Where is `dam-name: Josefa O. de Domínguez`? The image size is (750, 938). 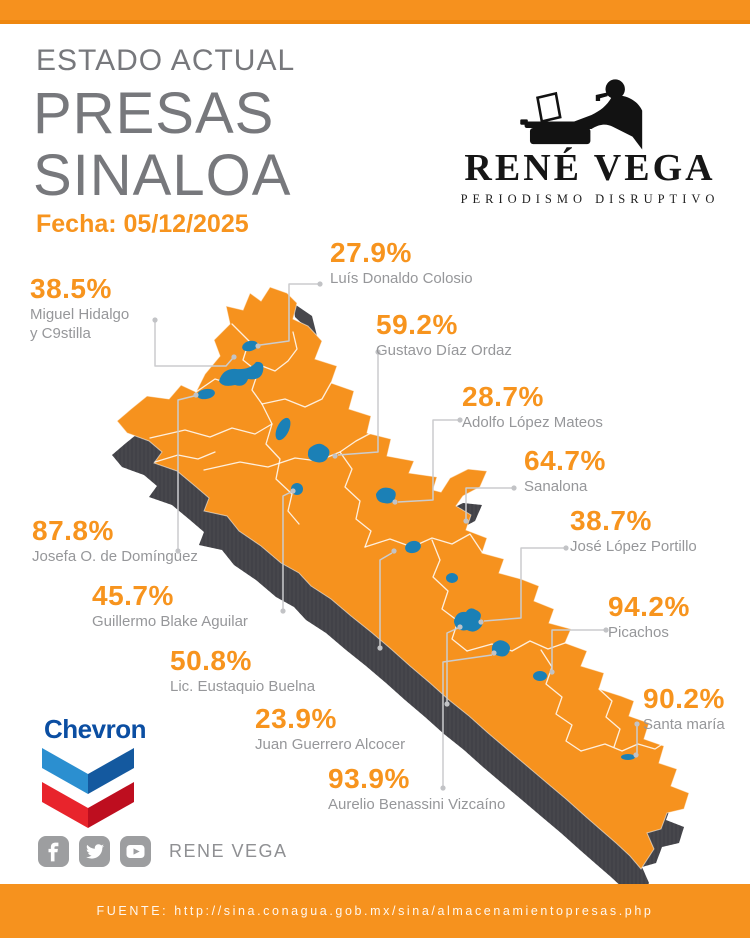
dam-name: Josefa O. de Domínguez is located at coordinates (115, 557).